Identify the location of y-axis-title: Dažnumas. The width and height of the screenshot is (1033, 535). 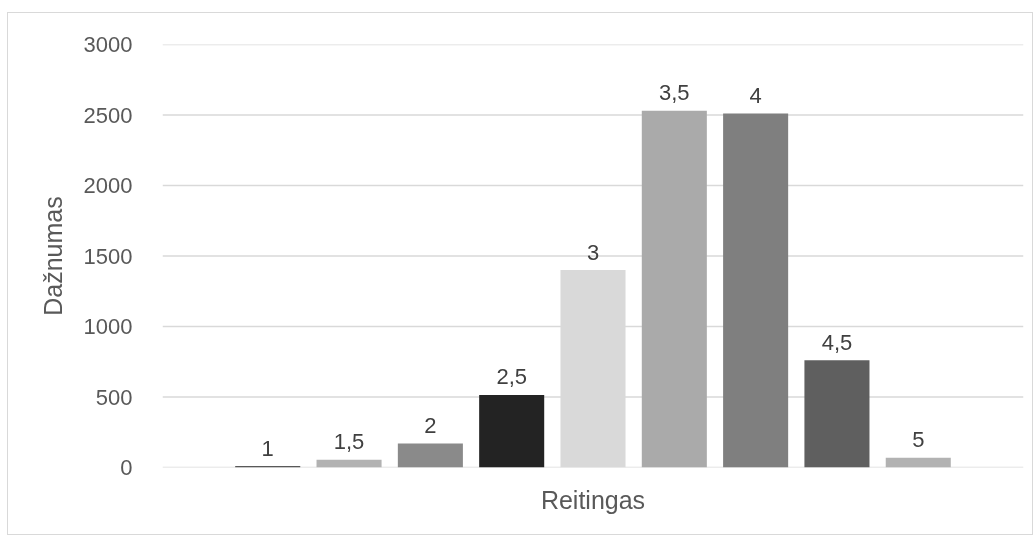
(52, 256).